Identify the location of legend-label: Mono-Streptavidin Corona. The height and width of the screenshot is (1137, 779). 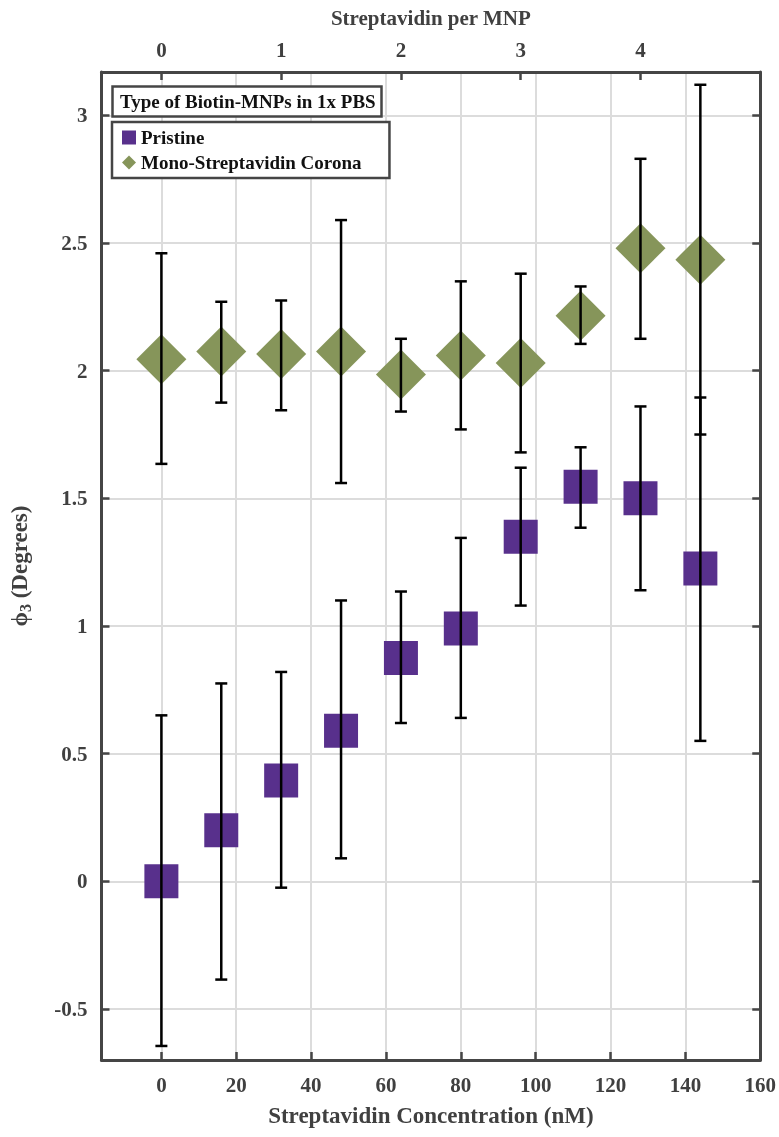
(251, 162).